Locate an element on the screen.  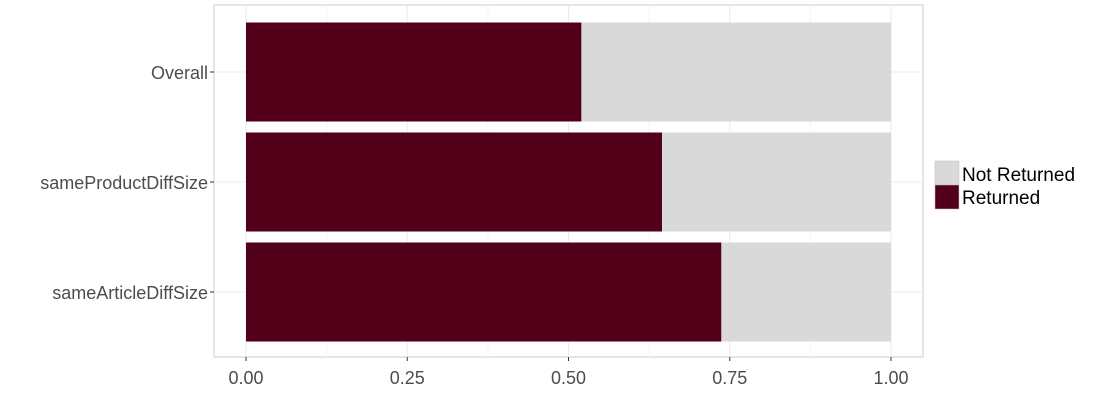
legend: Not Returned Returned is located at coordinates (1004, 185).